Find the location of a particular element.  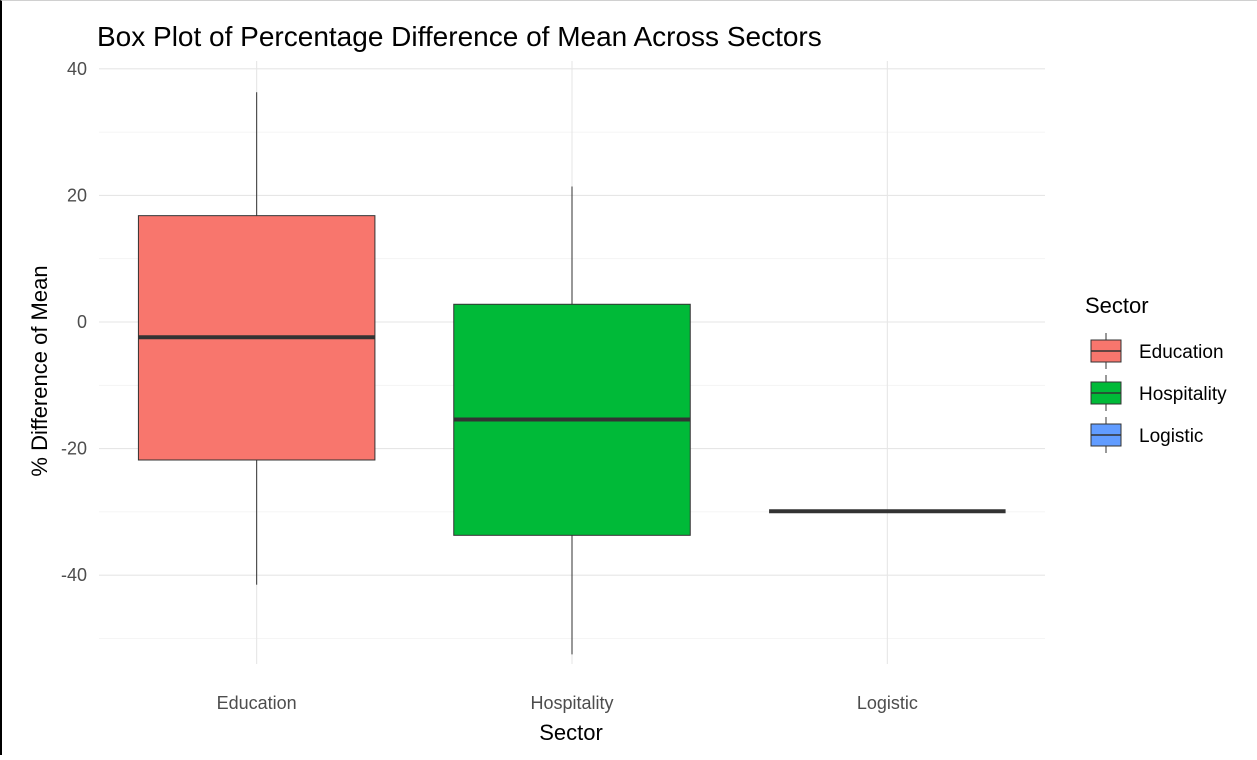

box-hospitality is located at coordinates (572, 420).